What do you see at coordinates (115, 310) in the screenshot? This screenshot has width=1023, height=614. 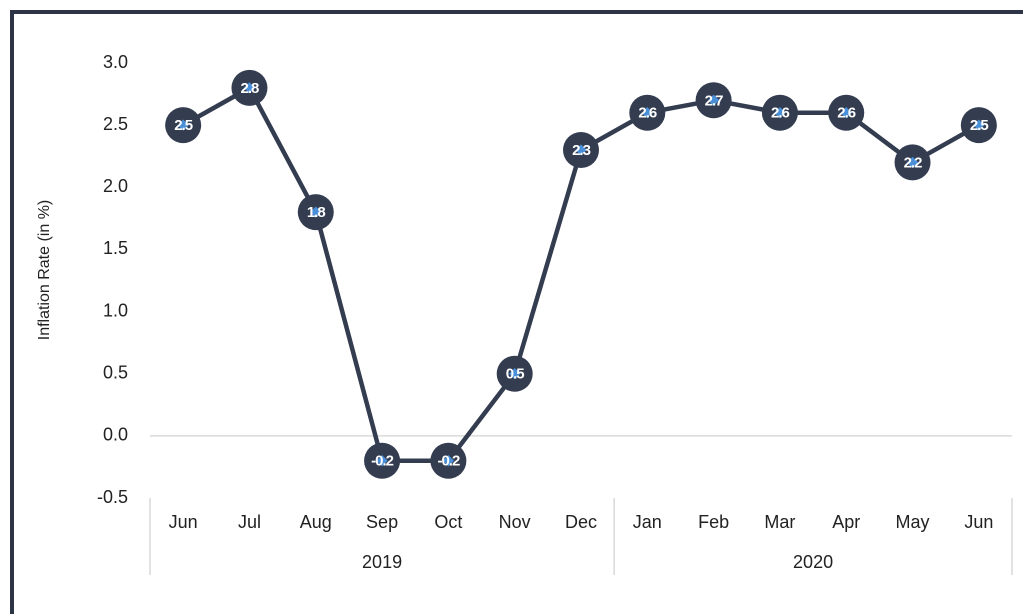 I see `y-tick-label: 1.0` at bounding box center [115, 310].